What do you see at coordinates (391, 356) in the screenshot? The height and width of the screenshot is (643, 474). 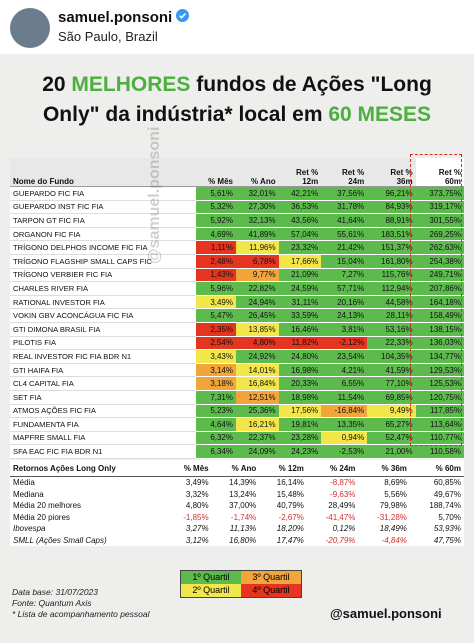 I see `cell: 104,35%` at bounding box center [391, 356].